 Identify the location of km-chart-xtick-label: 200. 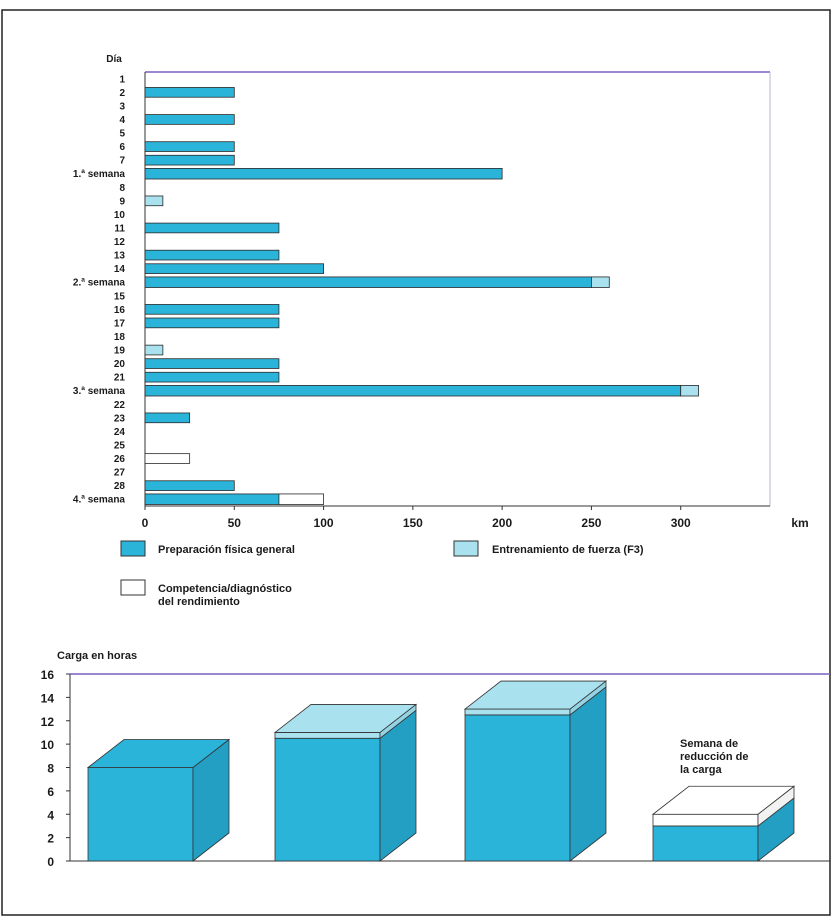
(502, 523).